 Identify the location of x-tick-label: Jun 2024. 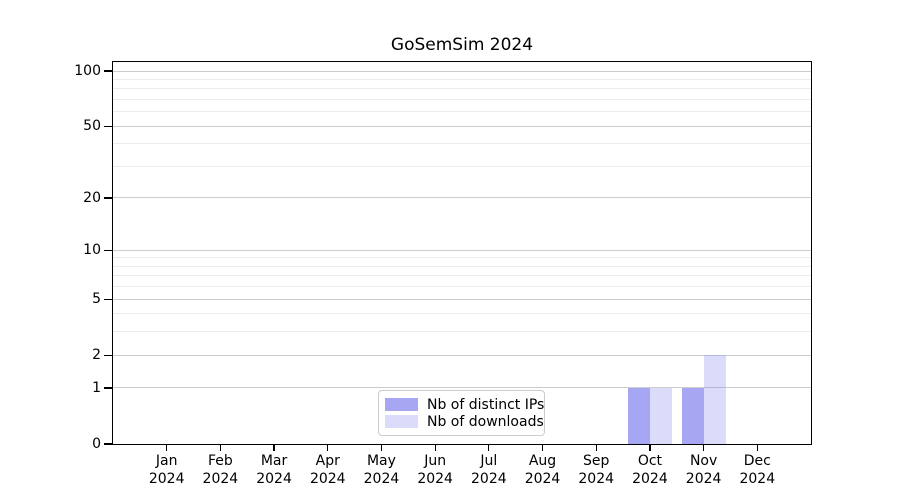
(435, 470).